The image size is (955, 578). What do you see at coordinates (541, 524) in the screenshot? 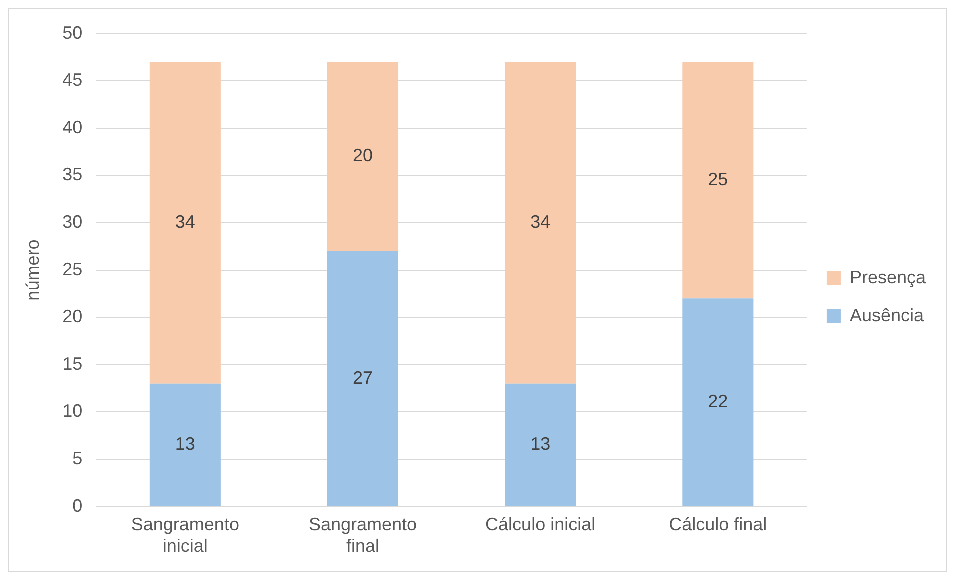
I see `x-tick-label: Cálculo inicial` at bounding box center [541, 524].